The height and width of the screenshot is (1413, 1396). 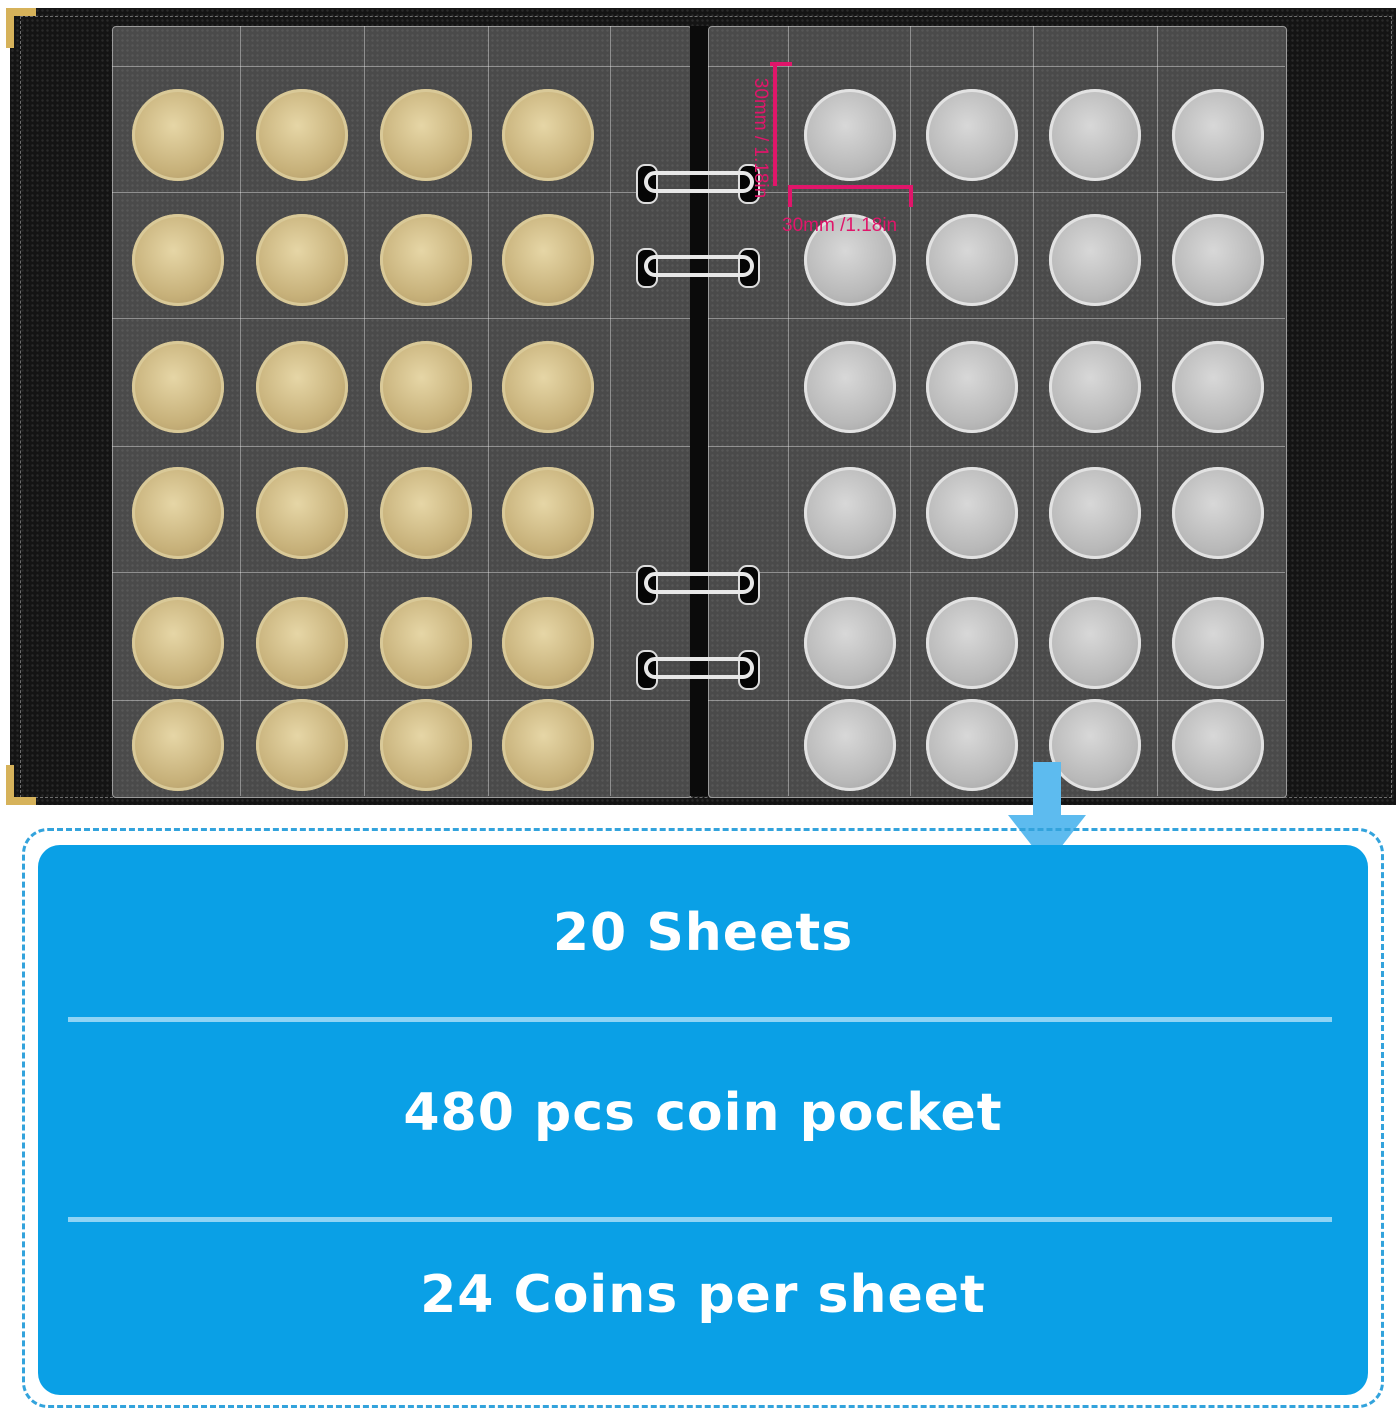 What do you see at coordinates (781, 64) in the screenshot?
I see `height-dimension-tick` at bounding box center [781, 64].